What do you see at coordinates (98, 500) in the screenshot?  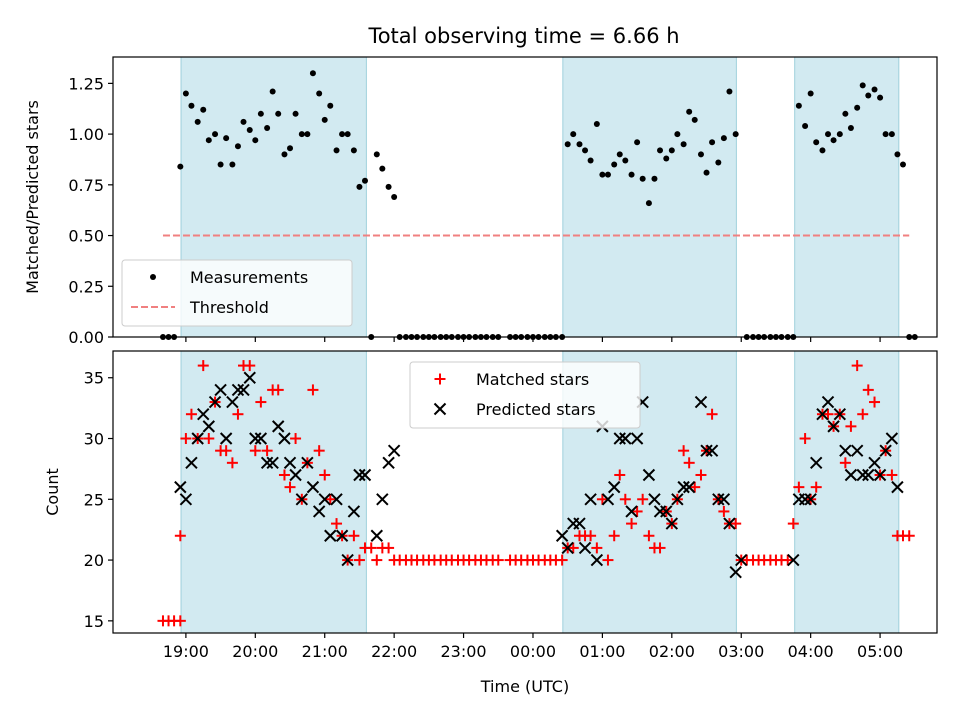 I see `count-y-axis: 15 20 25 30 35` at bounding box center [98, 500].